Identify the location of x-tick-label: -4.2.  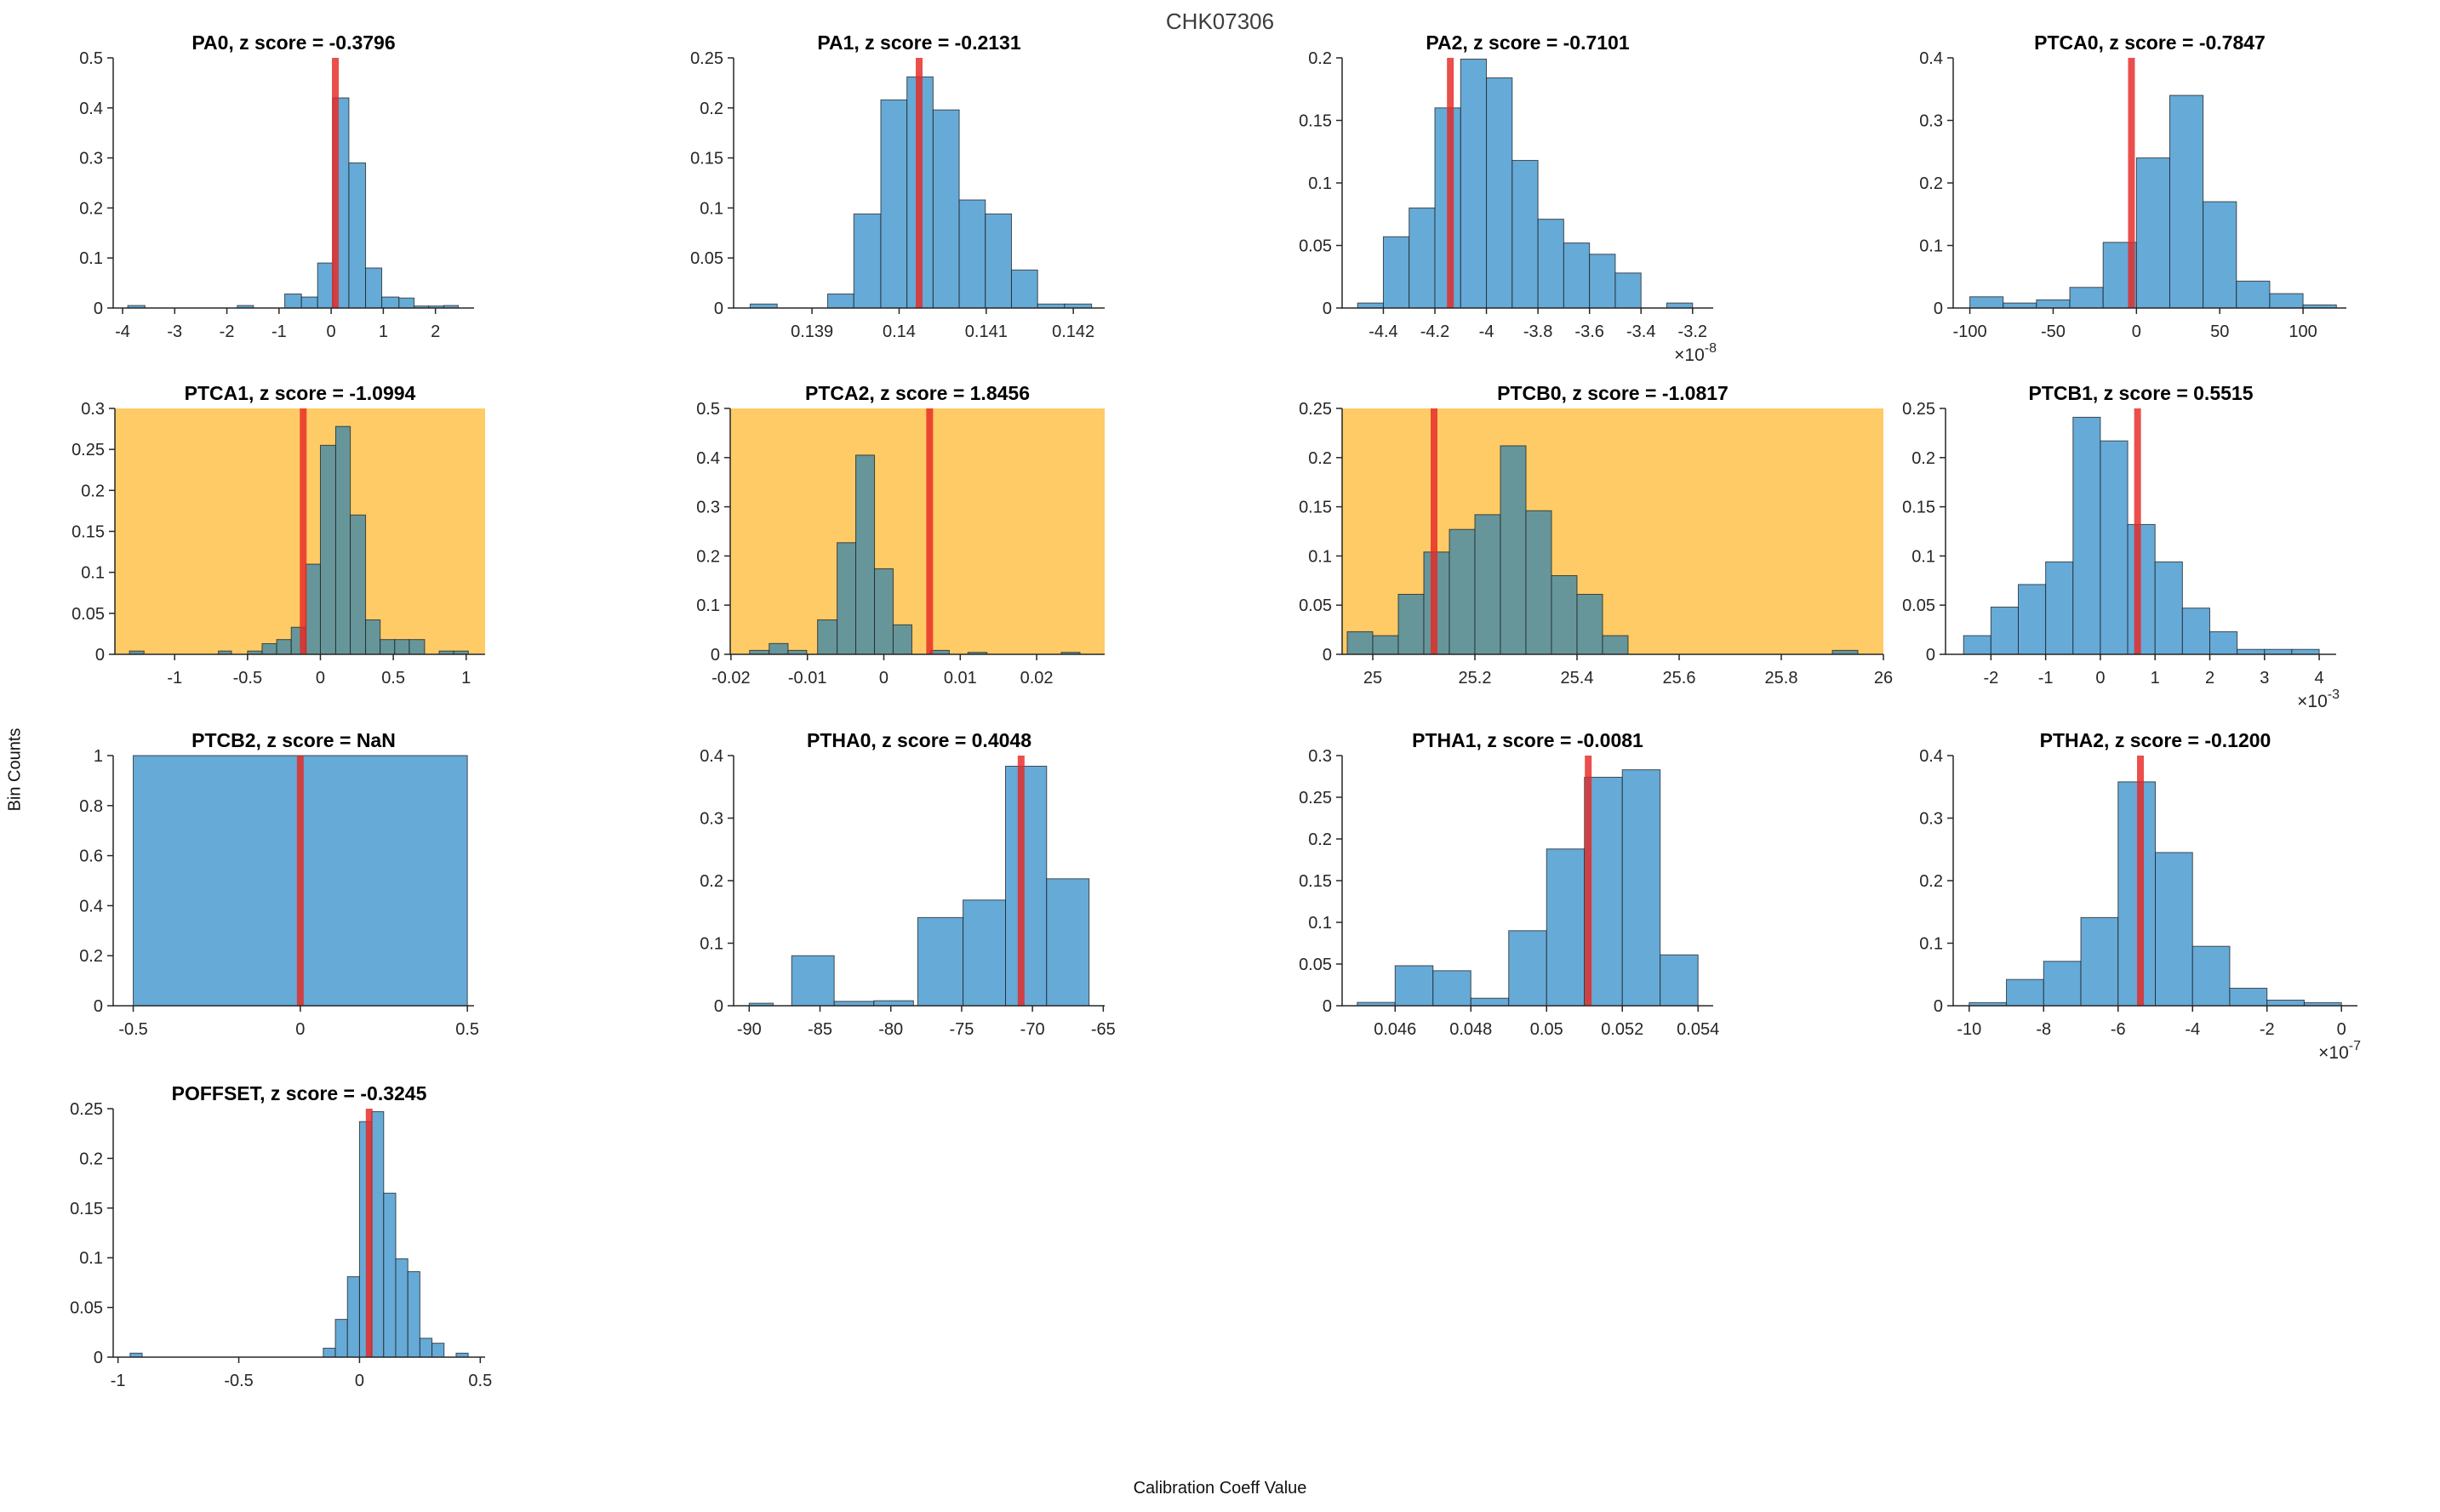
(1435, 331).